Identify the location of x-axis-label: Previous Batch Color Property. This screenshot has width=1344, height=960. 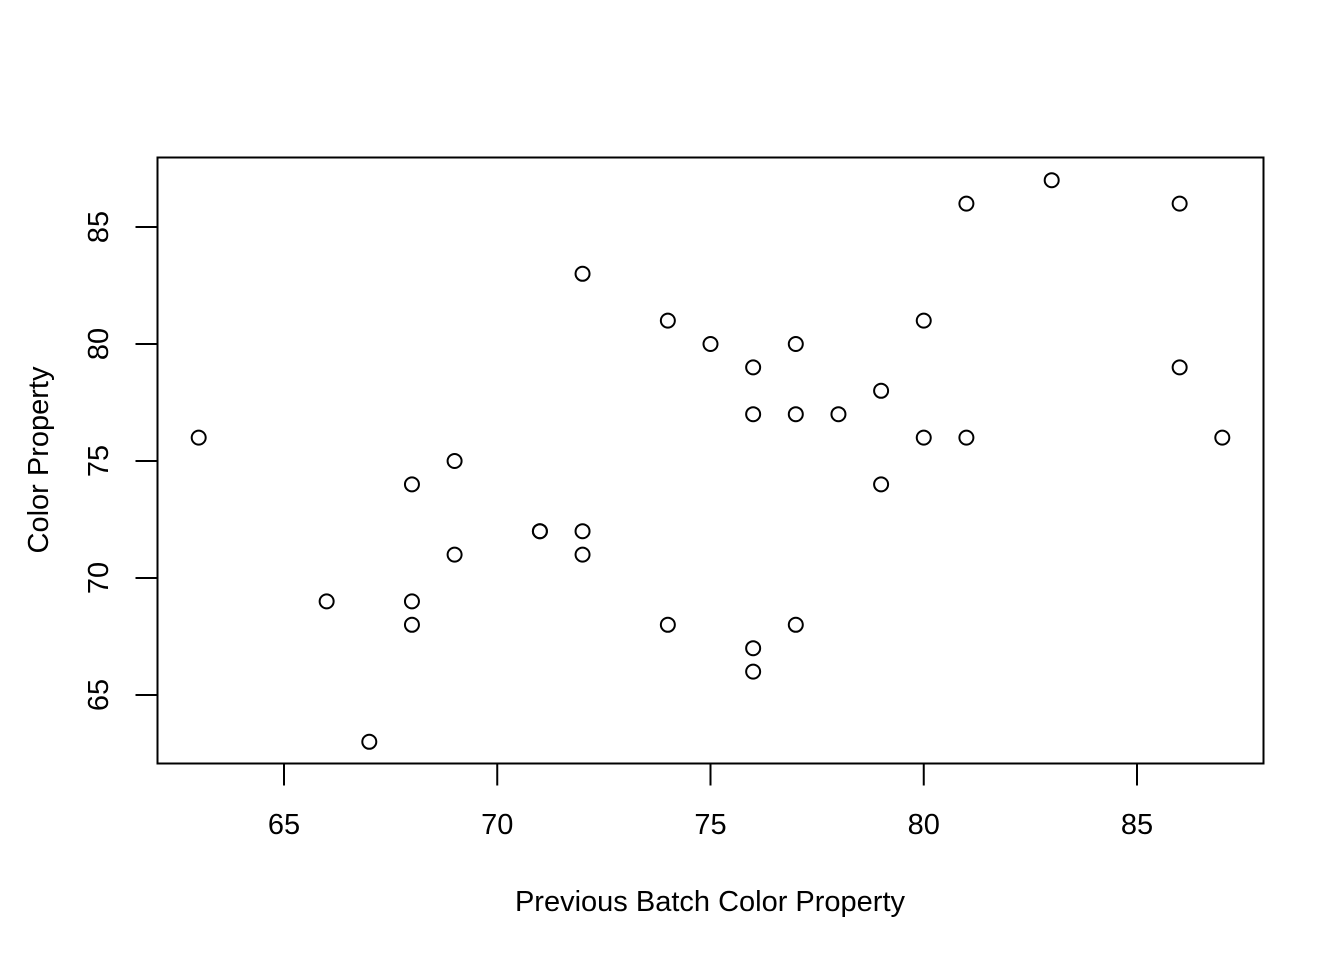
(710, 902).